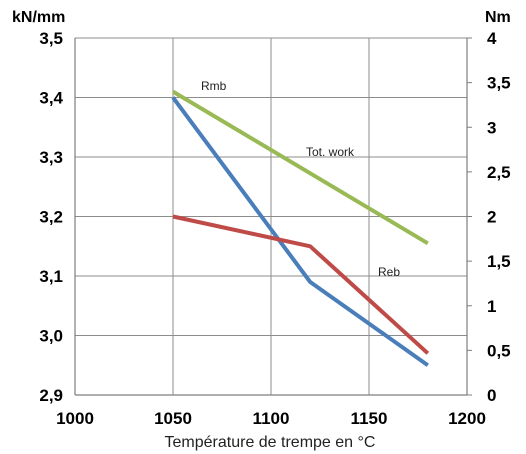 The image size is (526, 454). Describe the element at coordinates (499, 83) in the screenshot. I see `y2-tick-label: 3,5` at that location.